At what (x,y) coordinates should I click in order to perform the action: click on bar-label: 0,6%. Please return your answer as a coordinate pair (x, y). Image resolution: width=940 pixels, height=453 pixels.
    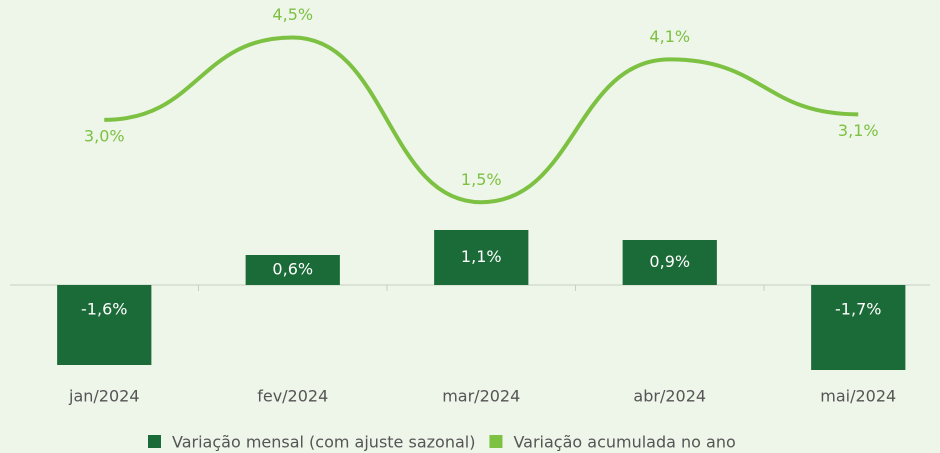
    Looking at the image, I should click on (292, 269).